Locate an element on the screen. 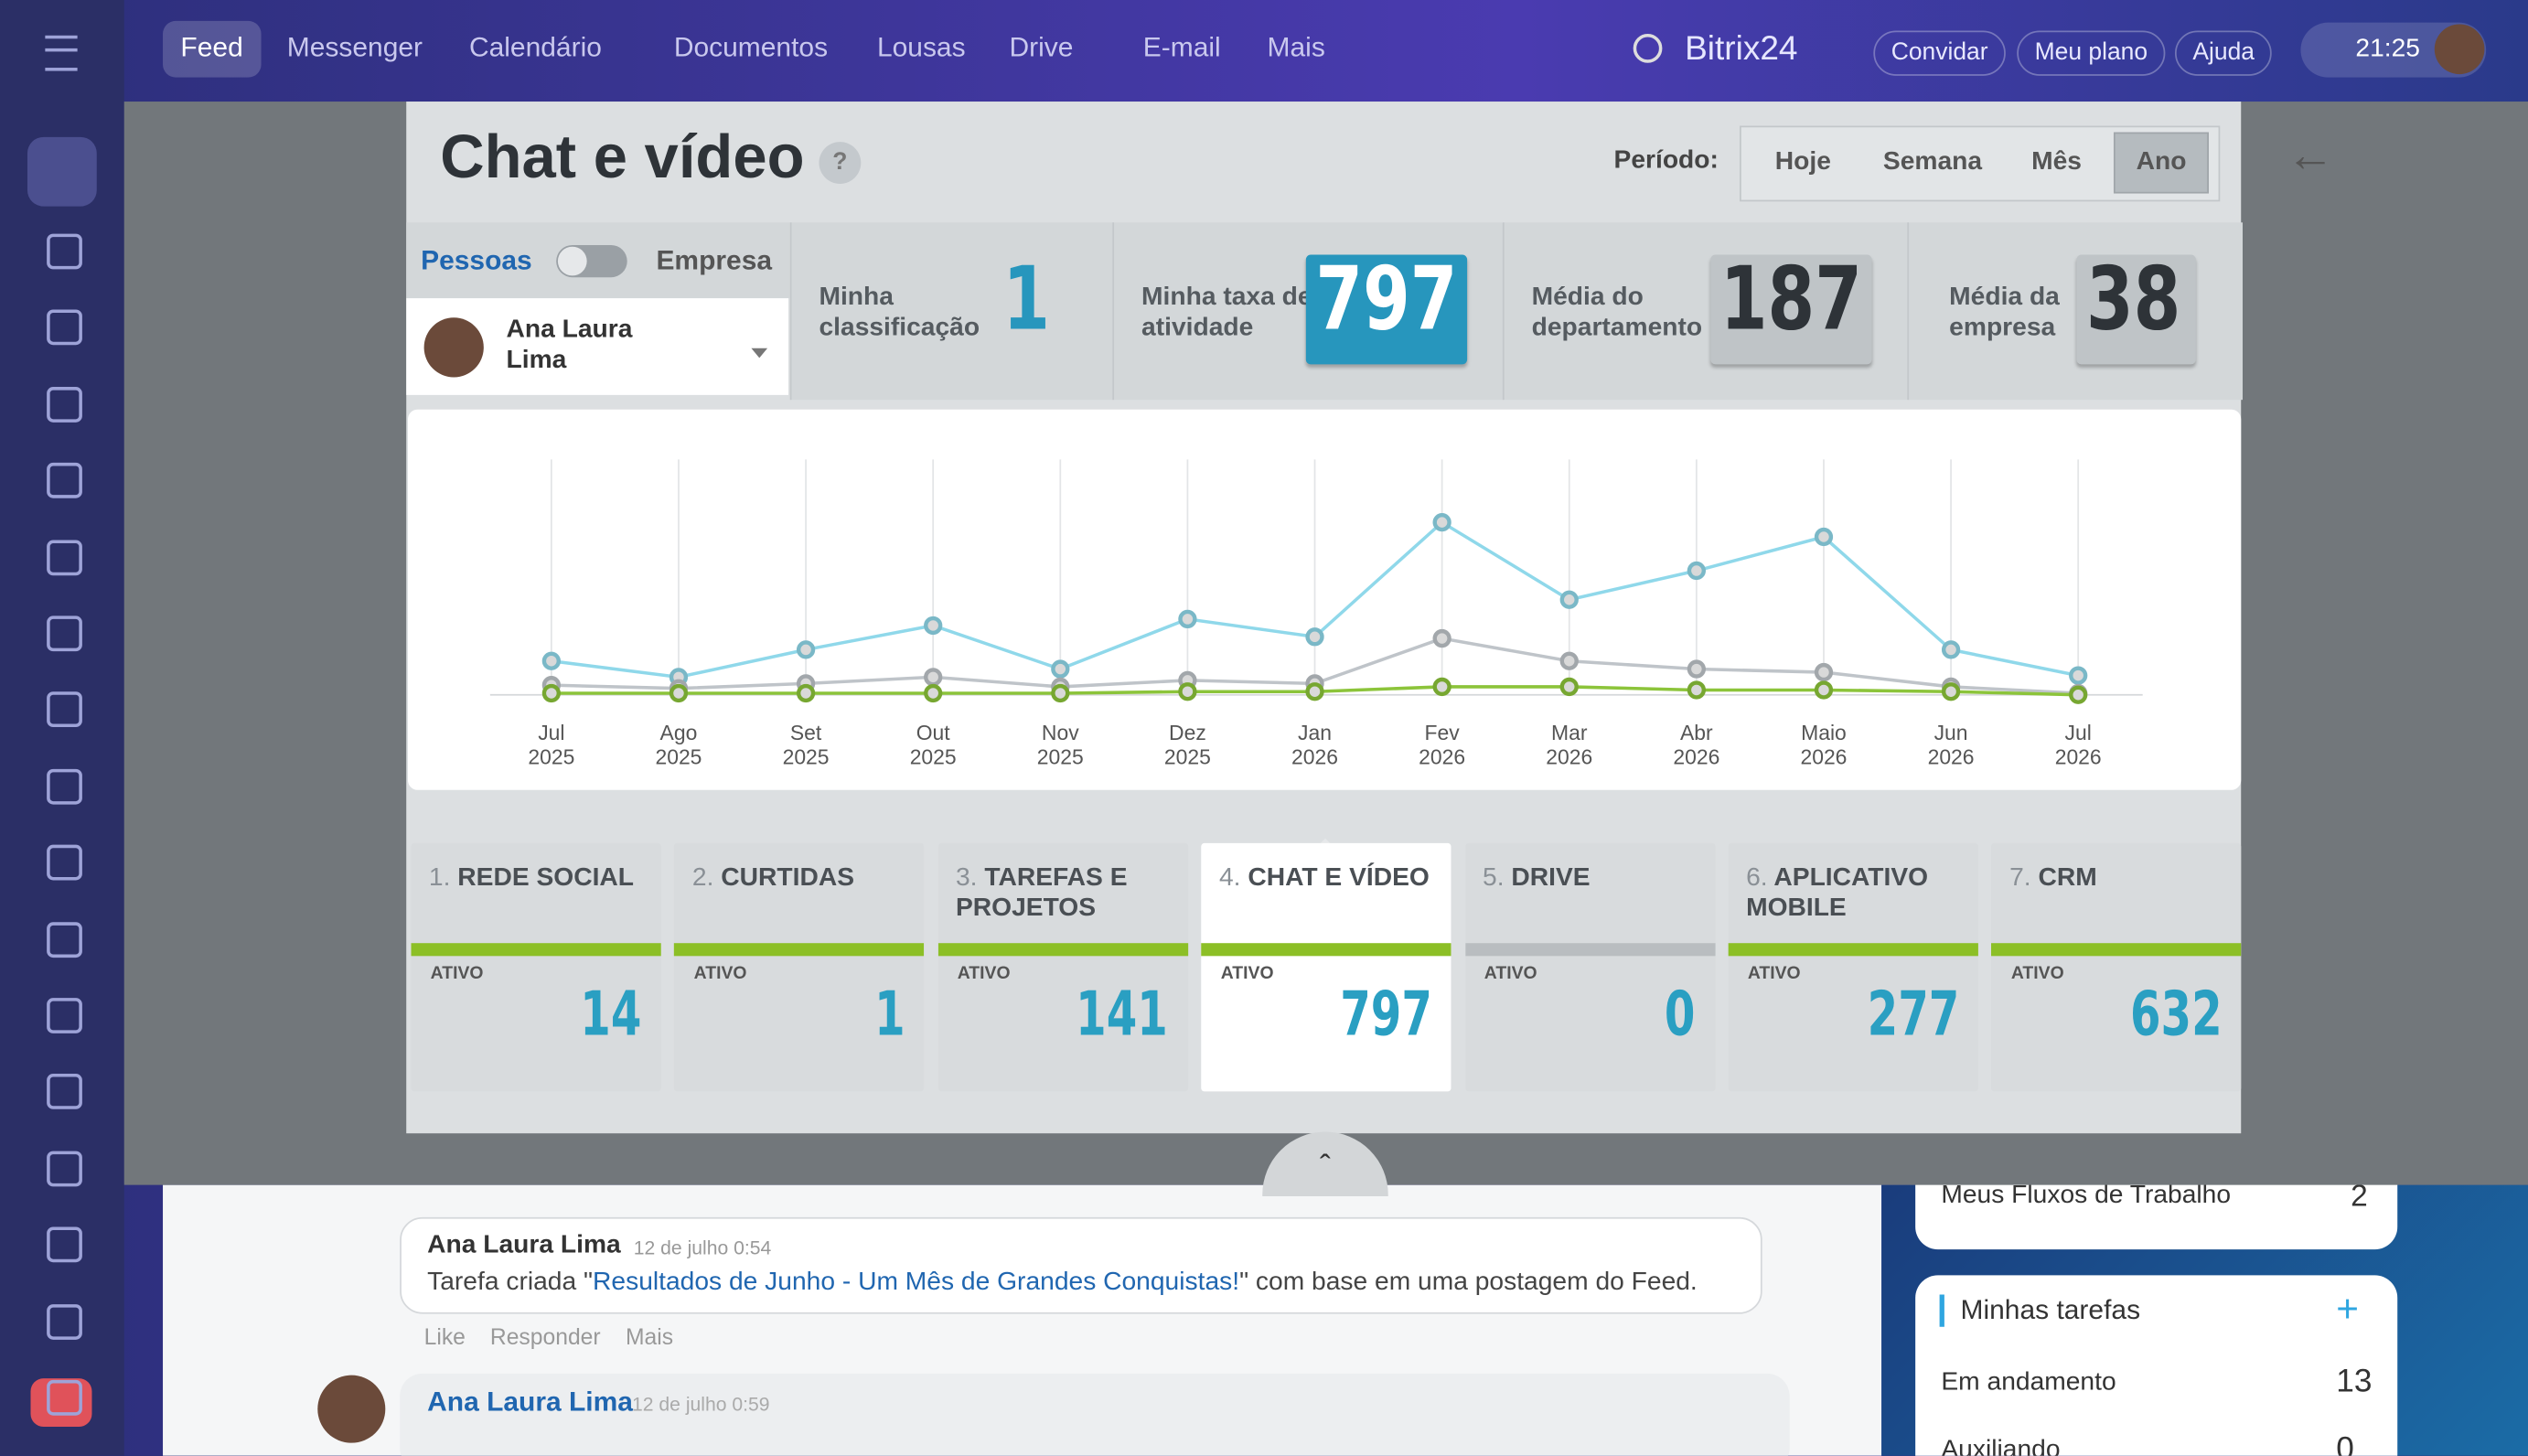 The height and width of the screenshot is (1456, 2528). toggle is located at coordinates (592, 261).